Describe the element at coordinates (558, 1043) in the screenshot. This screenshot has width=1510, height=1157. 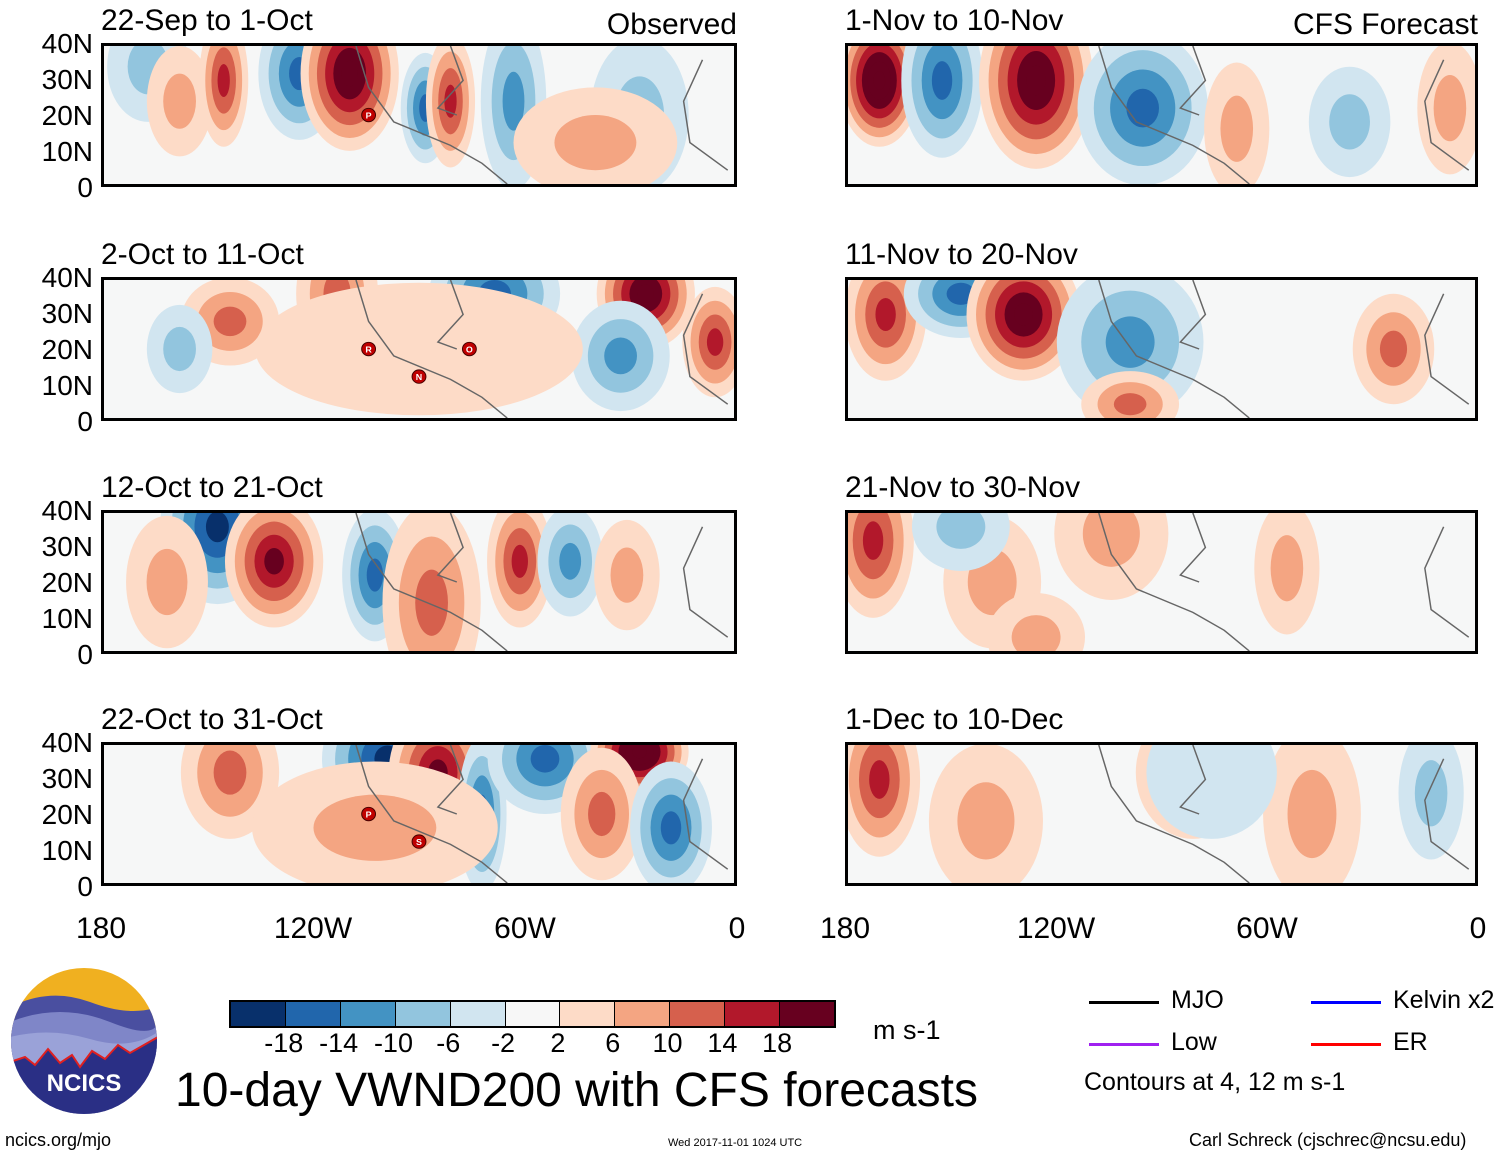
I see `colorbar-tick-label: 2` at that location.